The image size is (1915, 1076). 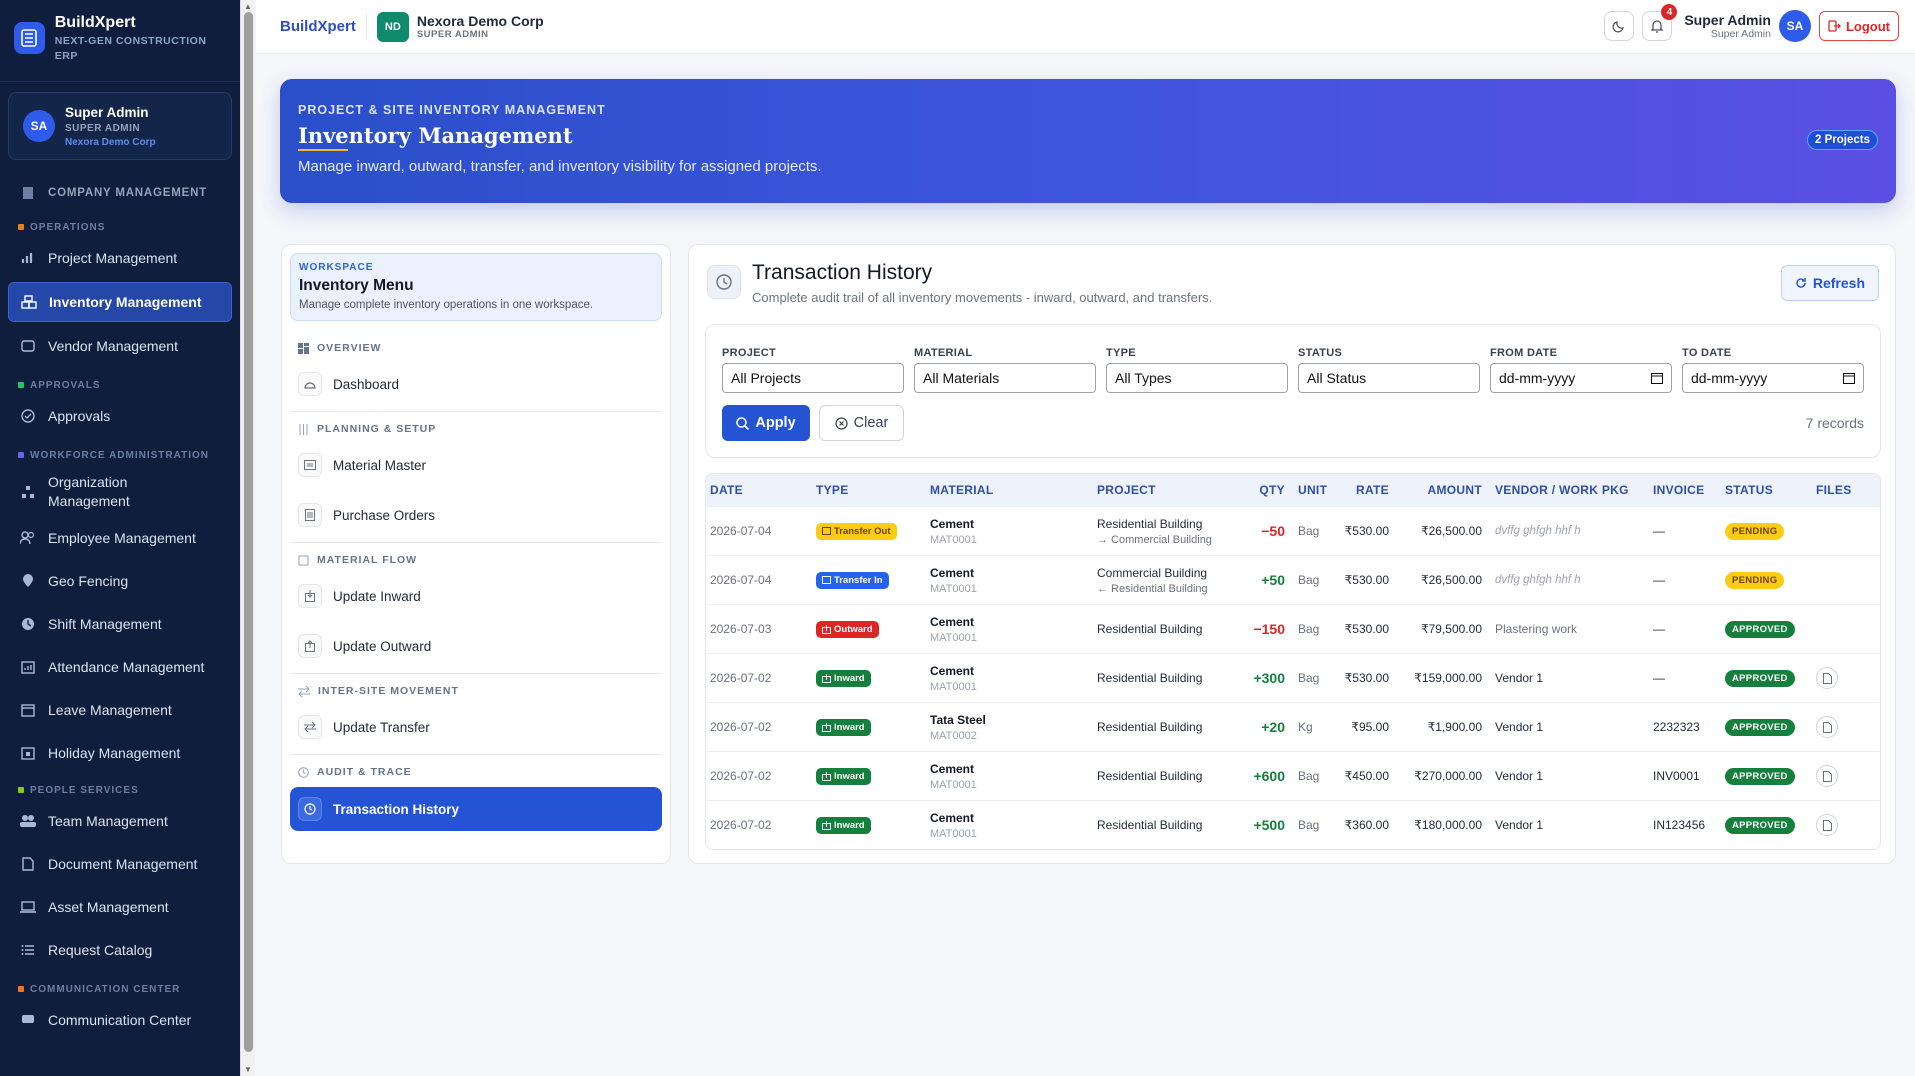 I want to click on sidebar-scrollbar: ▲ ▼, so click(x=247, y=538).